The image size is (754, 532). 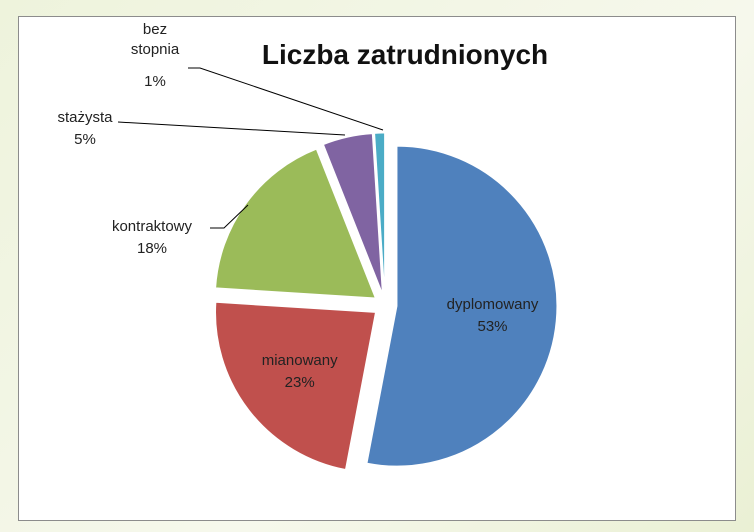 What do you see at coordinates (492, 305) in the screenshot?
I see `slice-label: dyplomowany` at bounding box center [492, 305].